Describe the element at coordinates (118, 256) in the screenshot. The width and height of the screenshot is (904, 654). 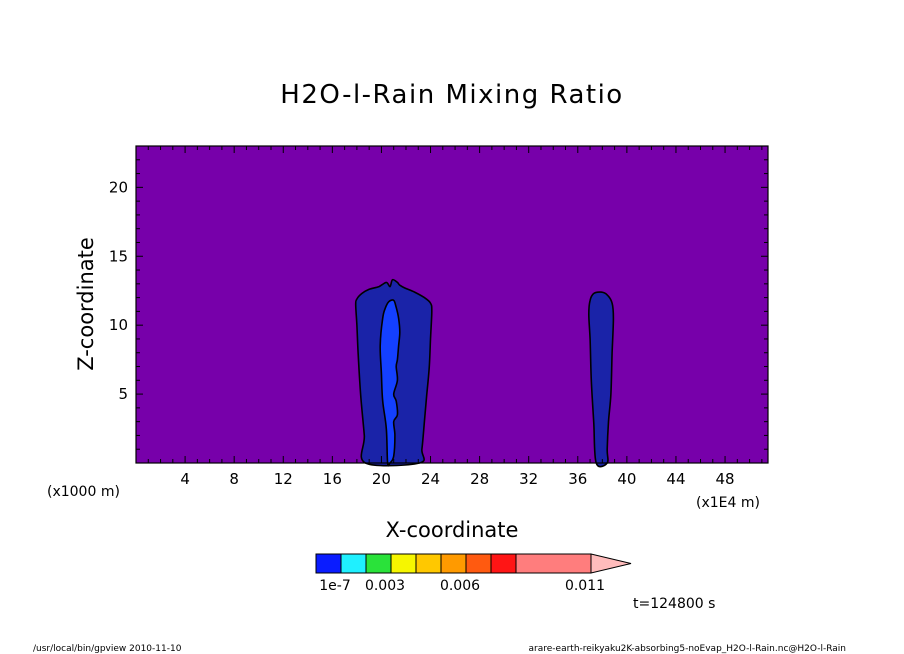
I see `y-tick-label: 15` at that location.